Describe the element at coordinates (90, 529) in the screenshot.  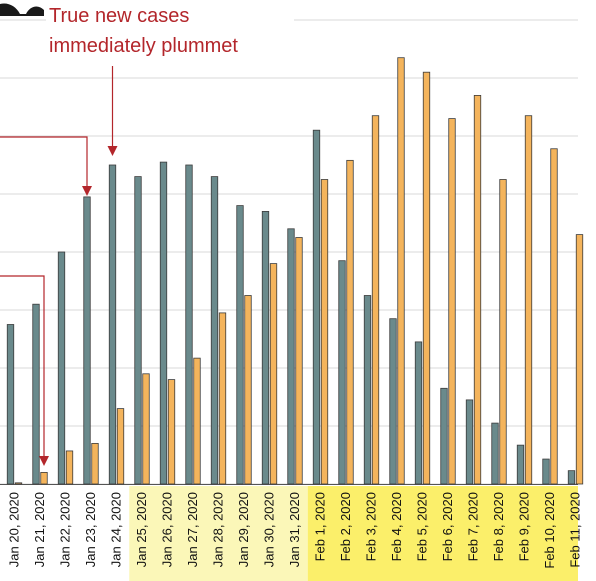
I see `x-tick-label-3: Jan 23, 2020` at that location.